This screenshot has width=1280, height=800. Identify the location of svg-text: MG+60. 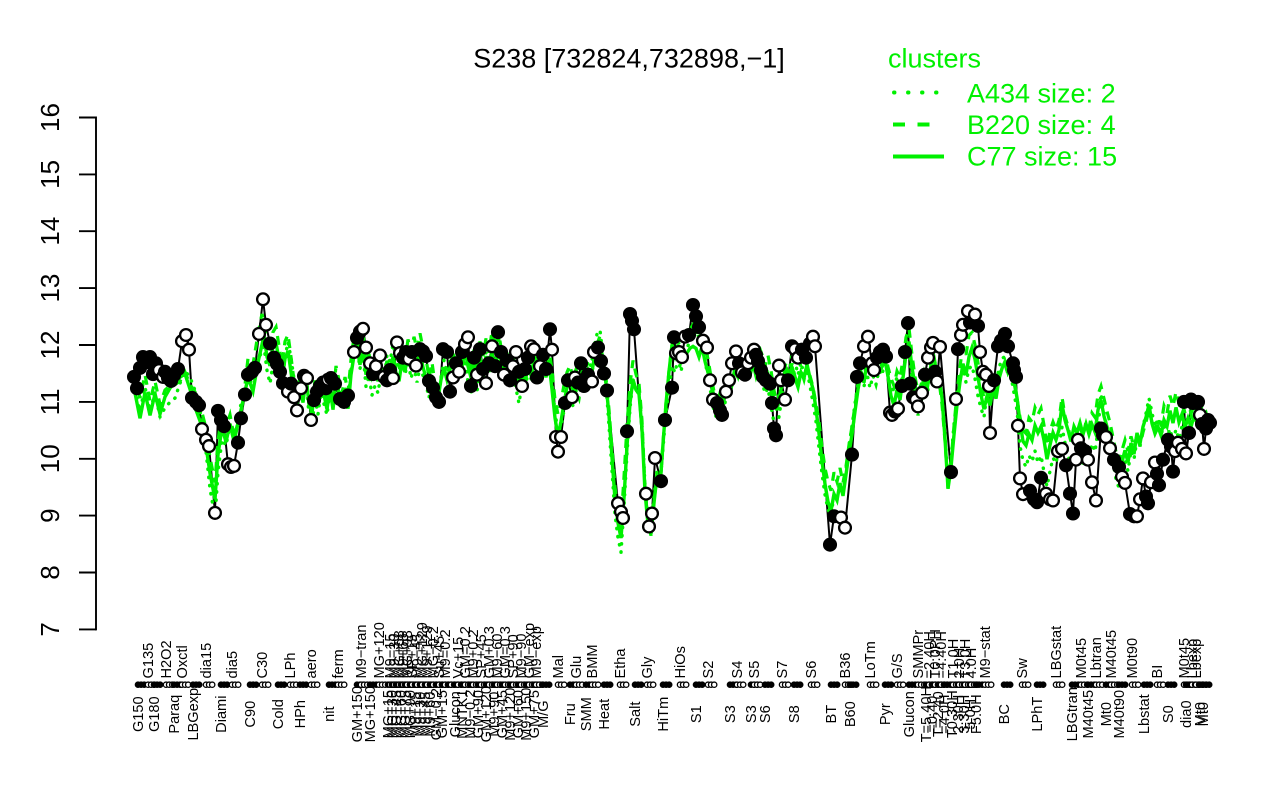
(402, 714).